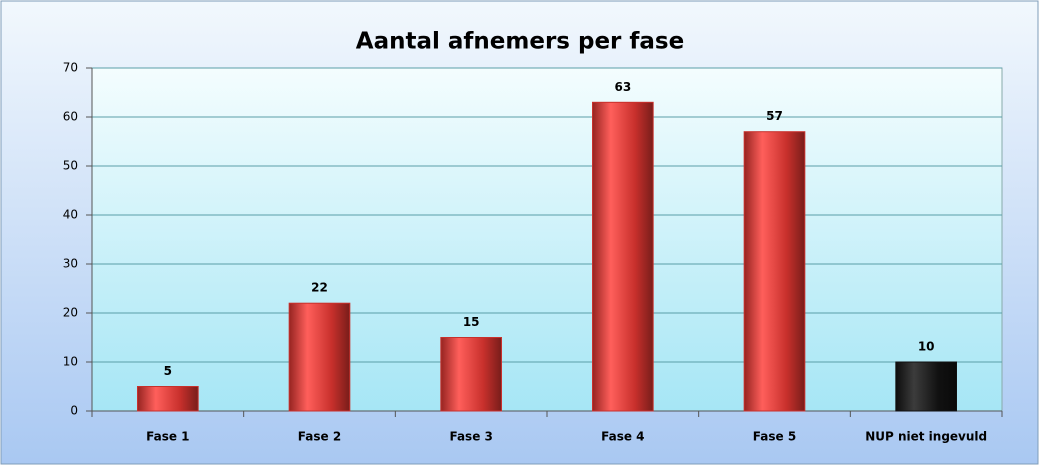 The width and height of the screenshot is (1040, 466). Describe the element at coordinates (167, 437) in the screenshot. I see `x-tick-label: Fase 1` at that location.